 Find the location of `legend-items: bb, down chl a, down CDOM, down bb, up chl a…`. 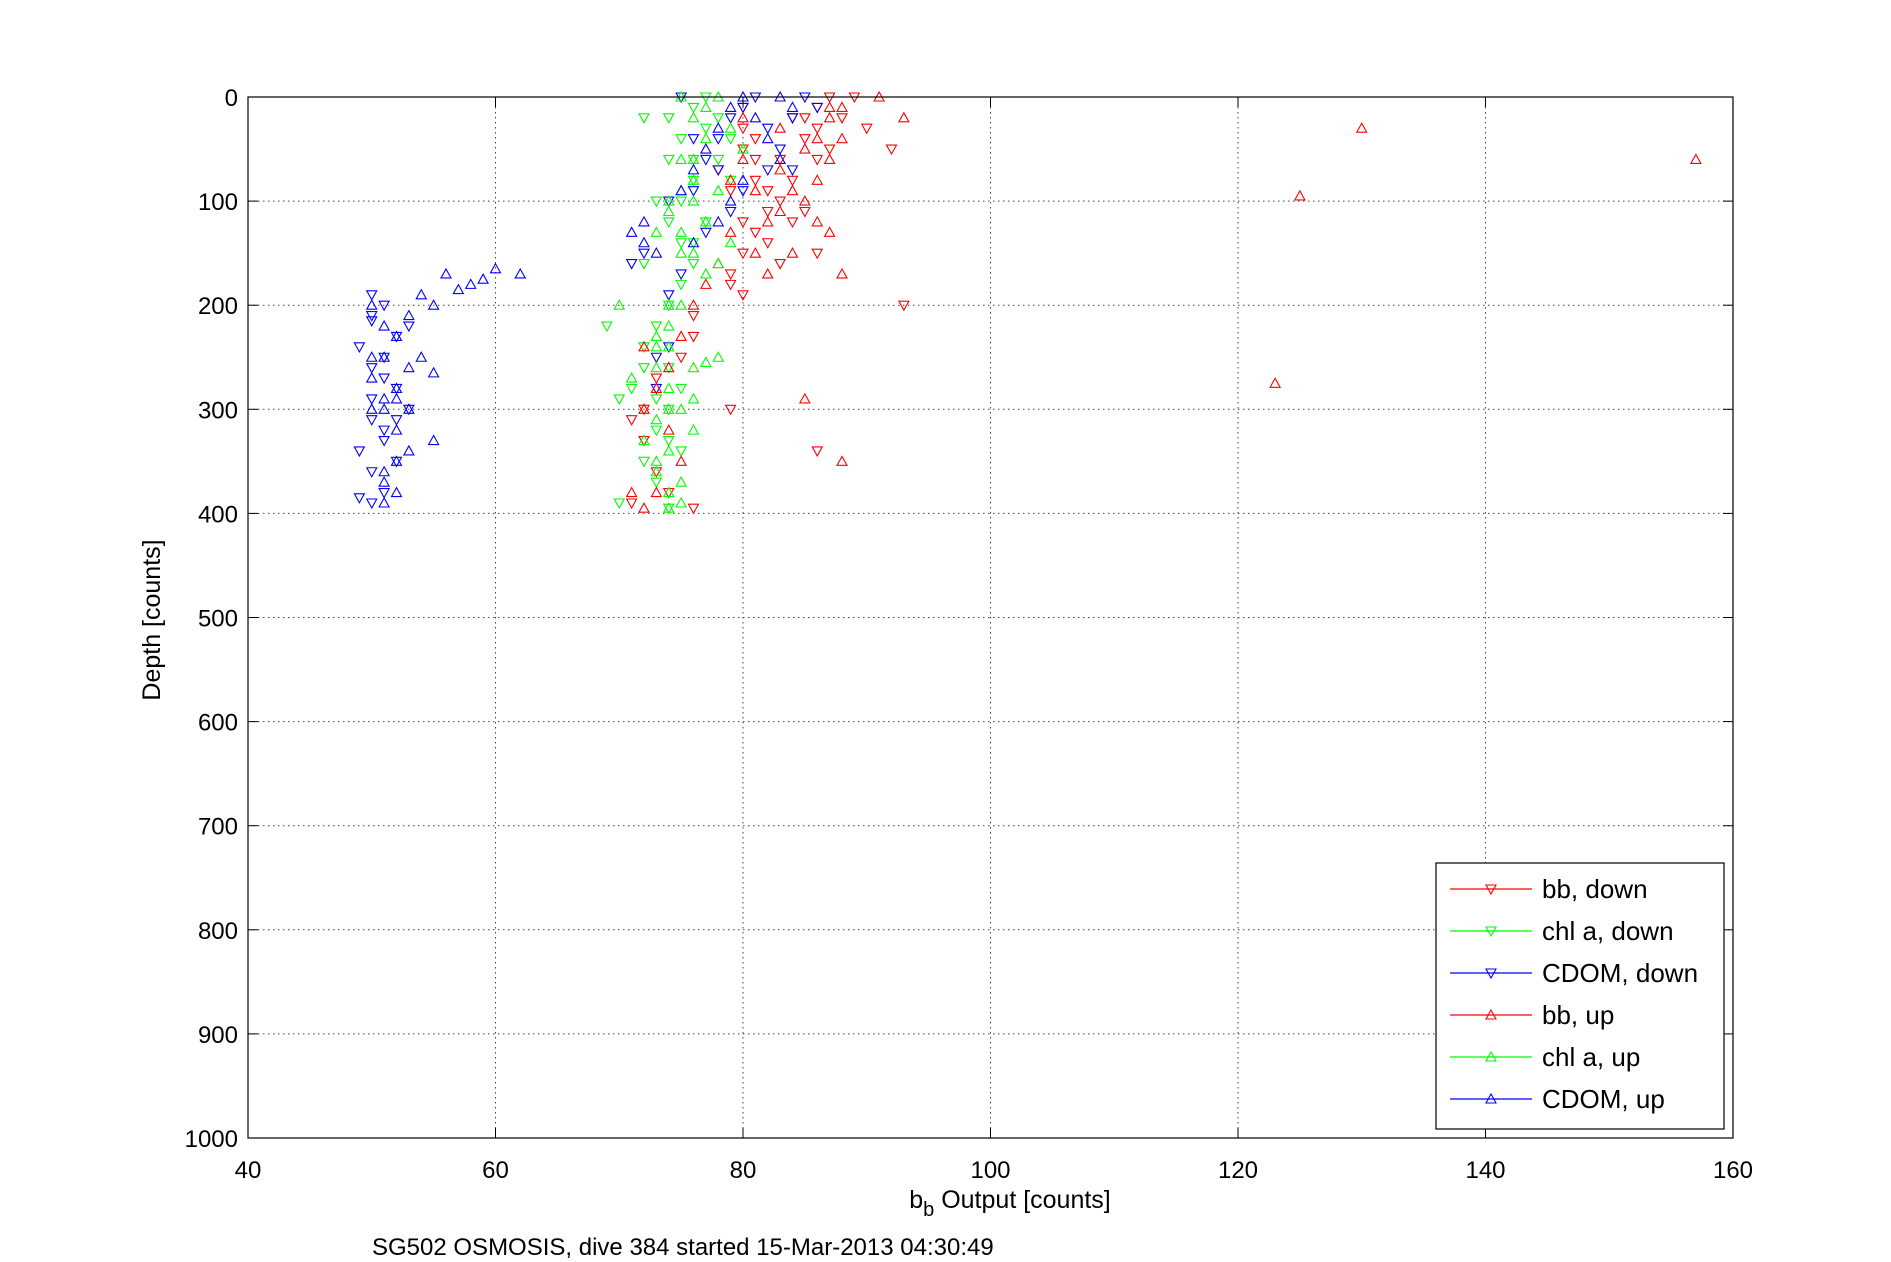

legend-items: bb, down chl a, down CDOM, down bb, up chl a… is located at coordinates (1574, 994).